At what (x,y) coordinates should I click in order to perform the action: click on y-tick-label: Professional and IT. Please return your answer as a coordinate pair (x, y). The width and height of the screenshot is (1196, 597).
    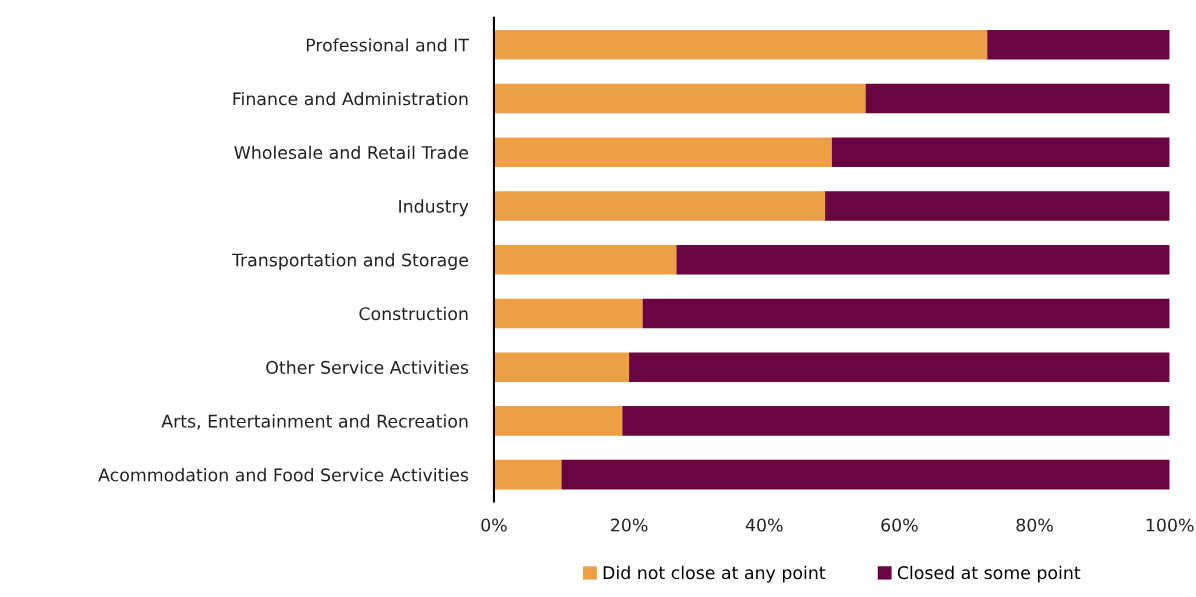
    Looking at the image, I should click on (387, 45).